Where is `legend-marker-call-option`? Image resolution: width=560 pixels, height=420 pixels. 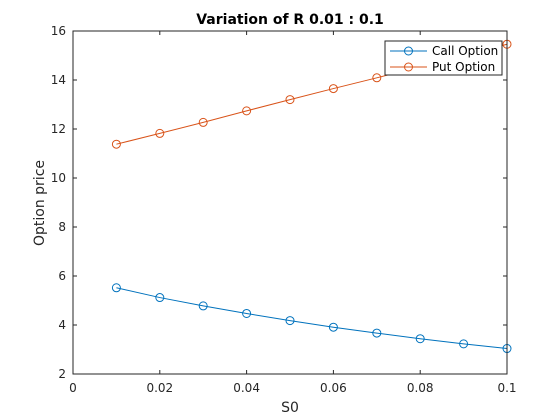 legend-marker-call-option is located at coordinates (408, 51).